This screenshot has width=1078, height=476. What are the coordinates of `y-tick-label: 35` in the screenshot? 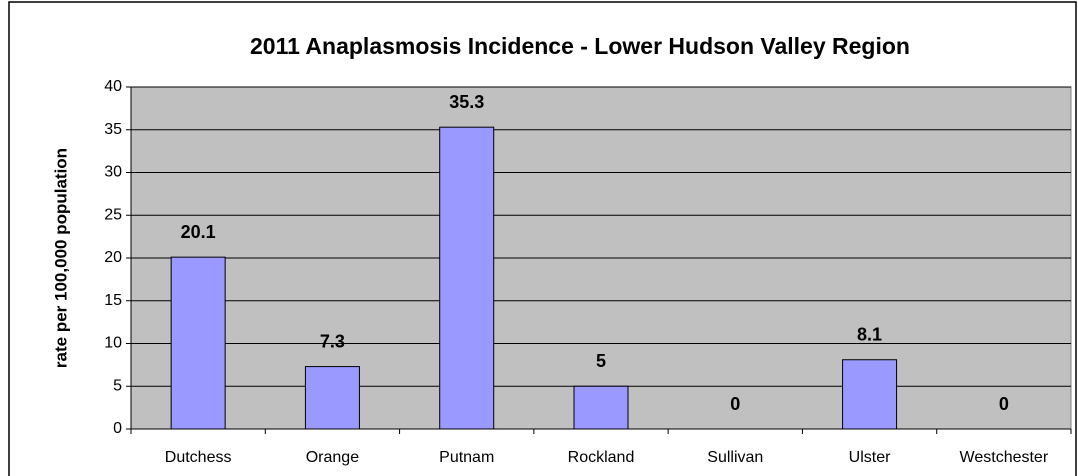 It's located at (113, 129).